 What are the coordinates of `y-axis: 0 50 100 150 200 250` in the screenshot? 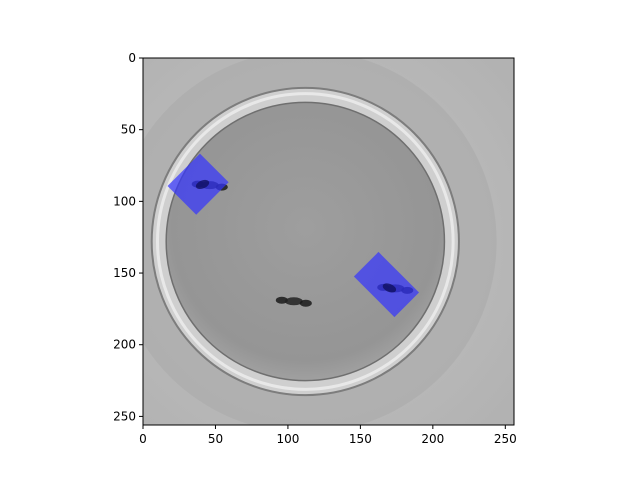 It's located at (128, 237).